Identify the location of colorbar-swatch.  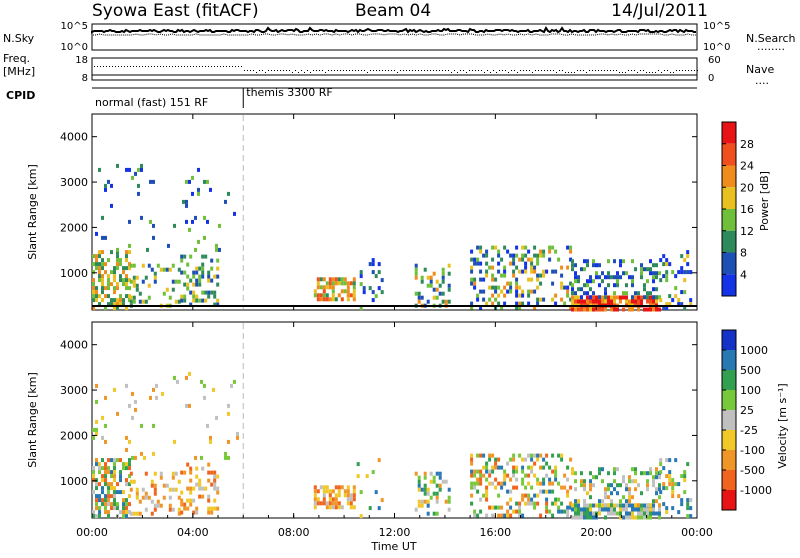
(729, 420).